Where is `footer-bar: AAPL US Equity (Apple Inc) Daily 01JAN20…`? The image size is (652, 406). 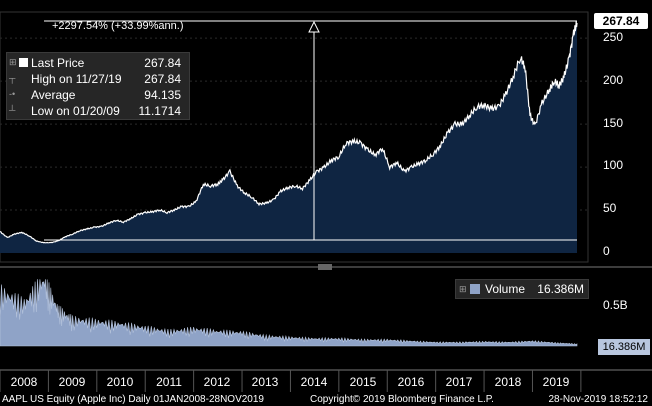 footer-bar: AAPL US Equity (Apple Inc) Daily 01JAN20… is located at coordinates (326, 399).